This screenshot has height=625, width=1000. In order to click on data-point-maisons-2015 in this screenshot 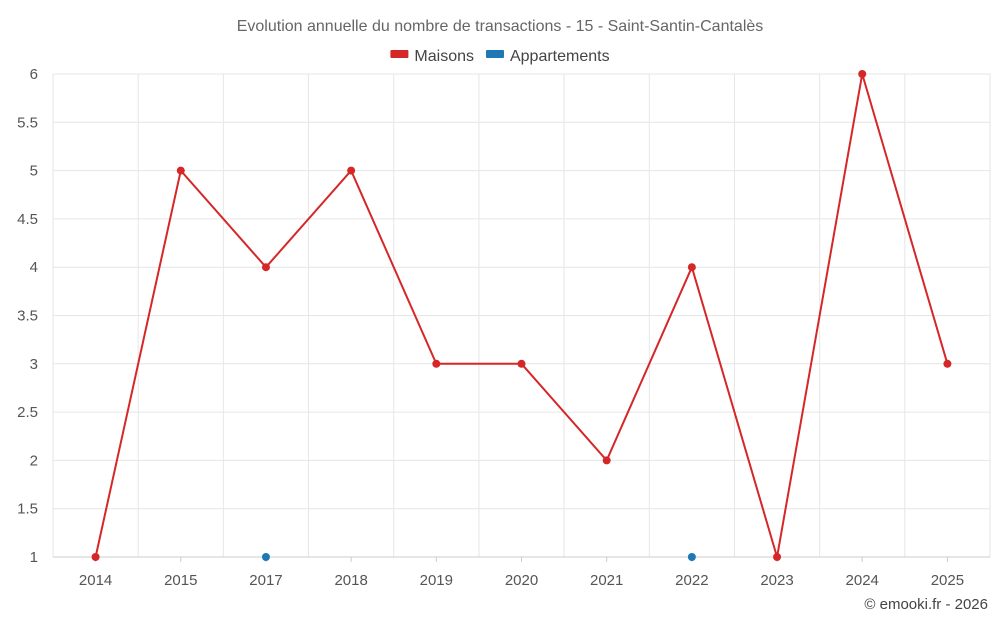, I will do `click(180, 170)`.